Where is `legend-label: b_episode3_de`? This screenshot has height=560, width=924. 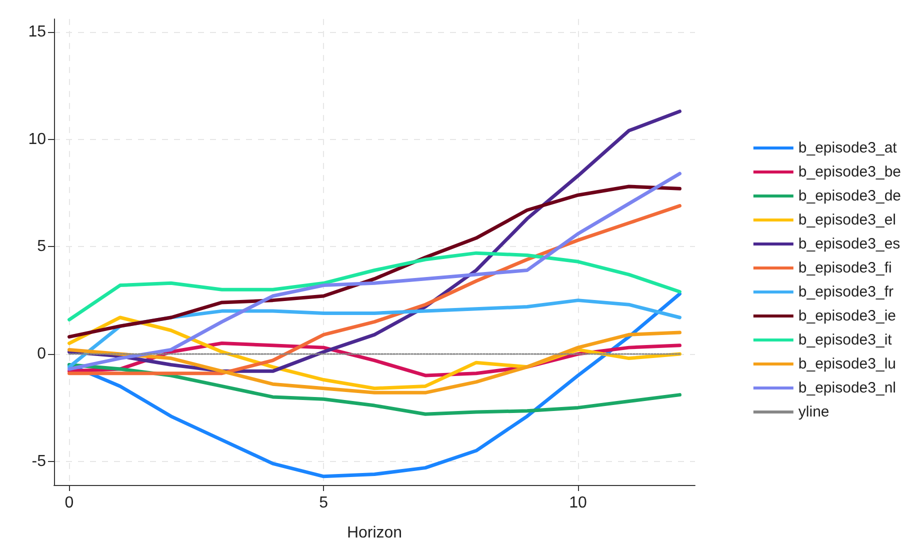
legend-label: b_episode3_de is located at coordinates (850, 196).